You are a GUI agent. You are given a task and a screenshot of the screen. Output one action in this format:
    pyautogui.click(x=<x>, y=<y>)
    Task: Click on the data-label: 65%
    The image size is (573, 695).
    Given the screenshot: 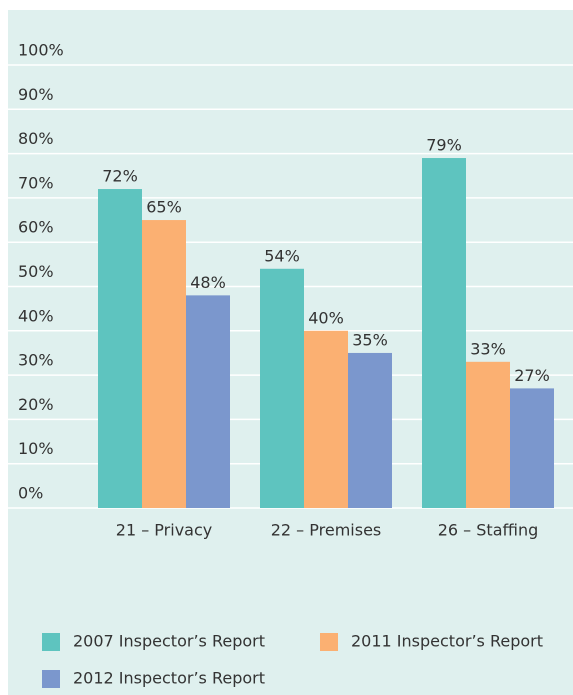 What is the action you would take?
    pyautogui.click(x=164, y=207)
    